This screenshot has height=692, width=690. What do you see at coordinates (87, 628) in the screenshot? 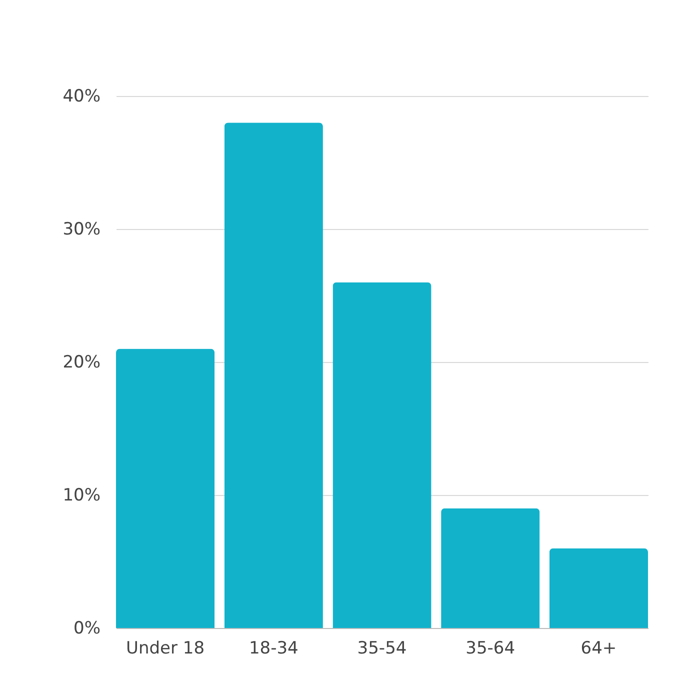
I see `y-tick-label: 0%` at bounding box center [87, 628].